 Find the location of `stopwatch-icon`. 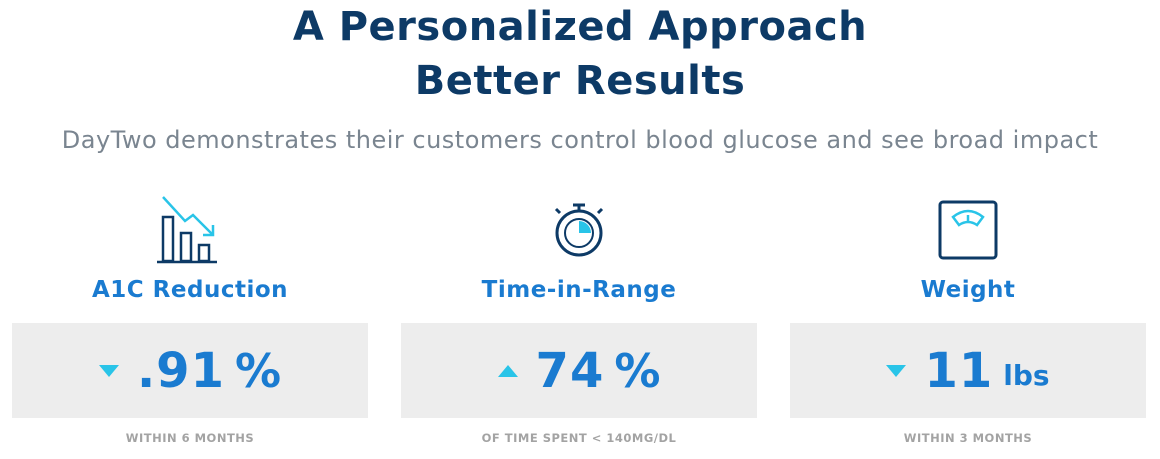

stopwatch-icon is located at coordinates (579, 230).